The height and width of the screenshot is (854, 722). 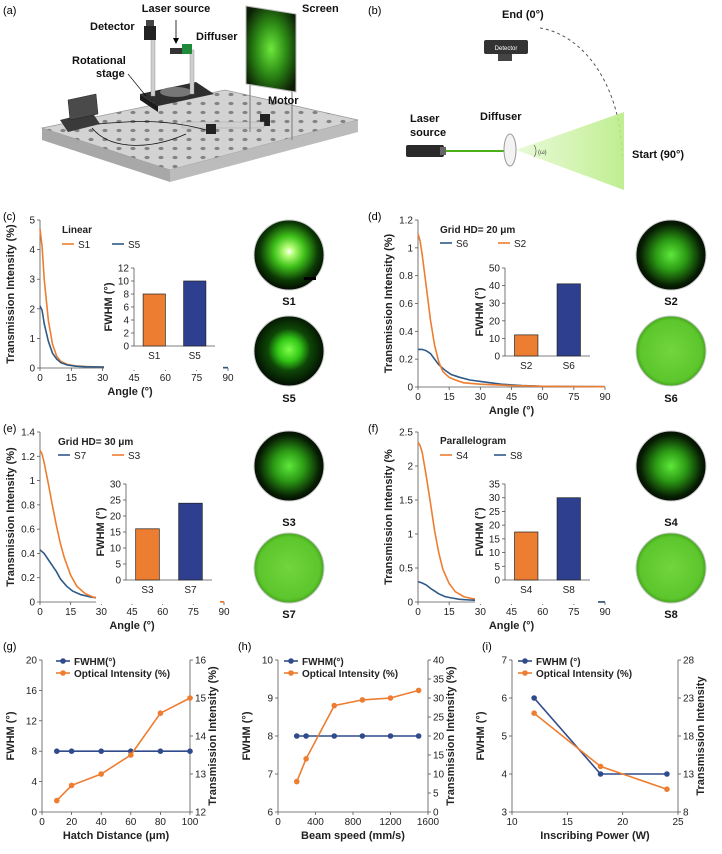 I want to click on panel-letter-h: (h), so click(x=244, y=647).